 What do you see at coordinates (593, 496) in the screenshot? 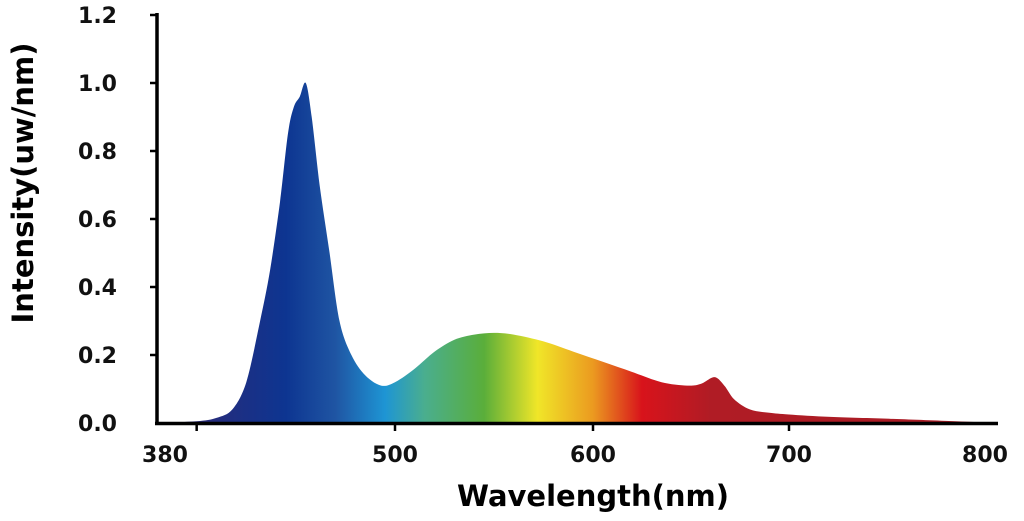
I see `x-axis-title: Wavelength(nm)` at bounding box center [593, 496].